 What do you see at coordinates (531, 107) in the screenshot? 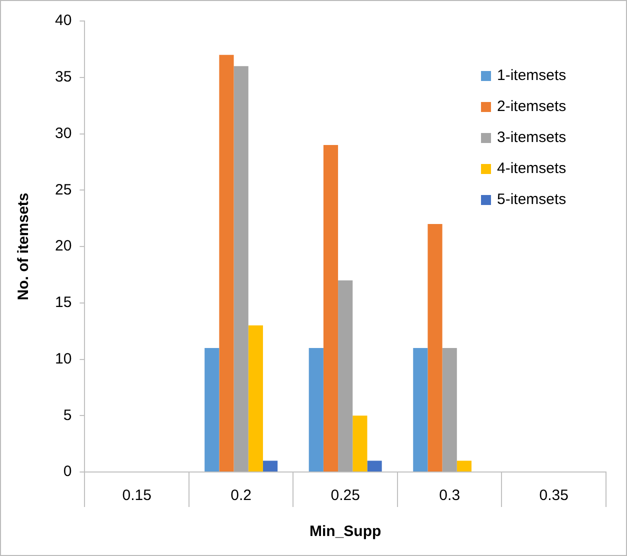
I see `legend-label: 2-itemsets` at bounding box center [531, 107].